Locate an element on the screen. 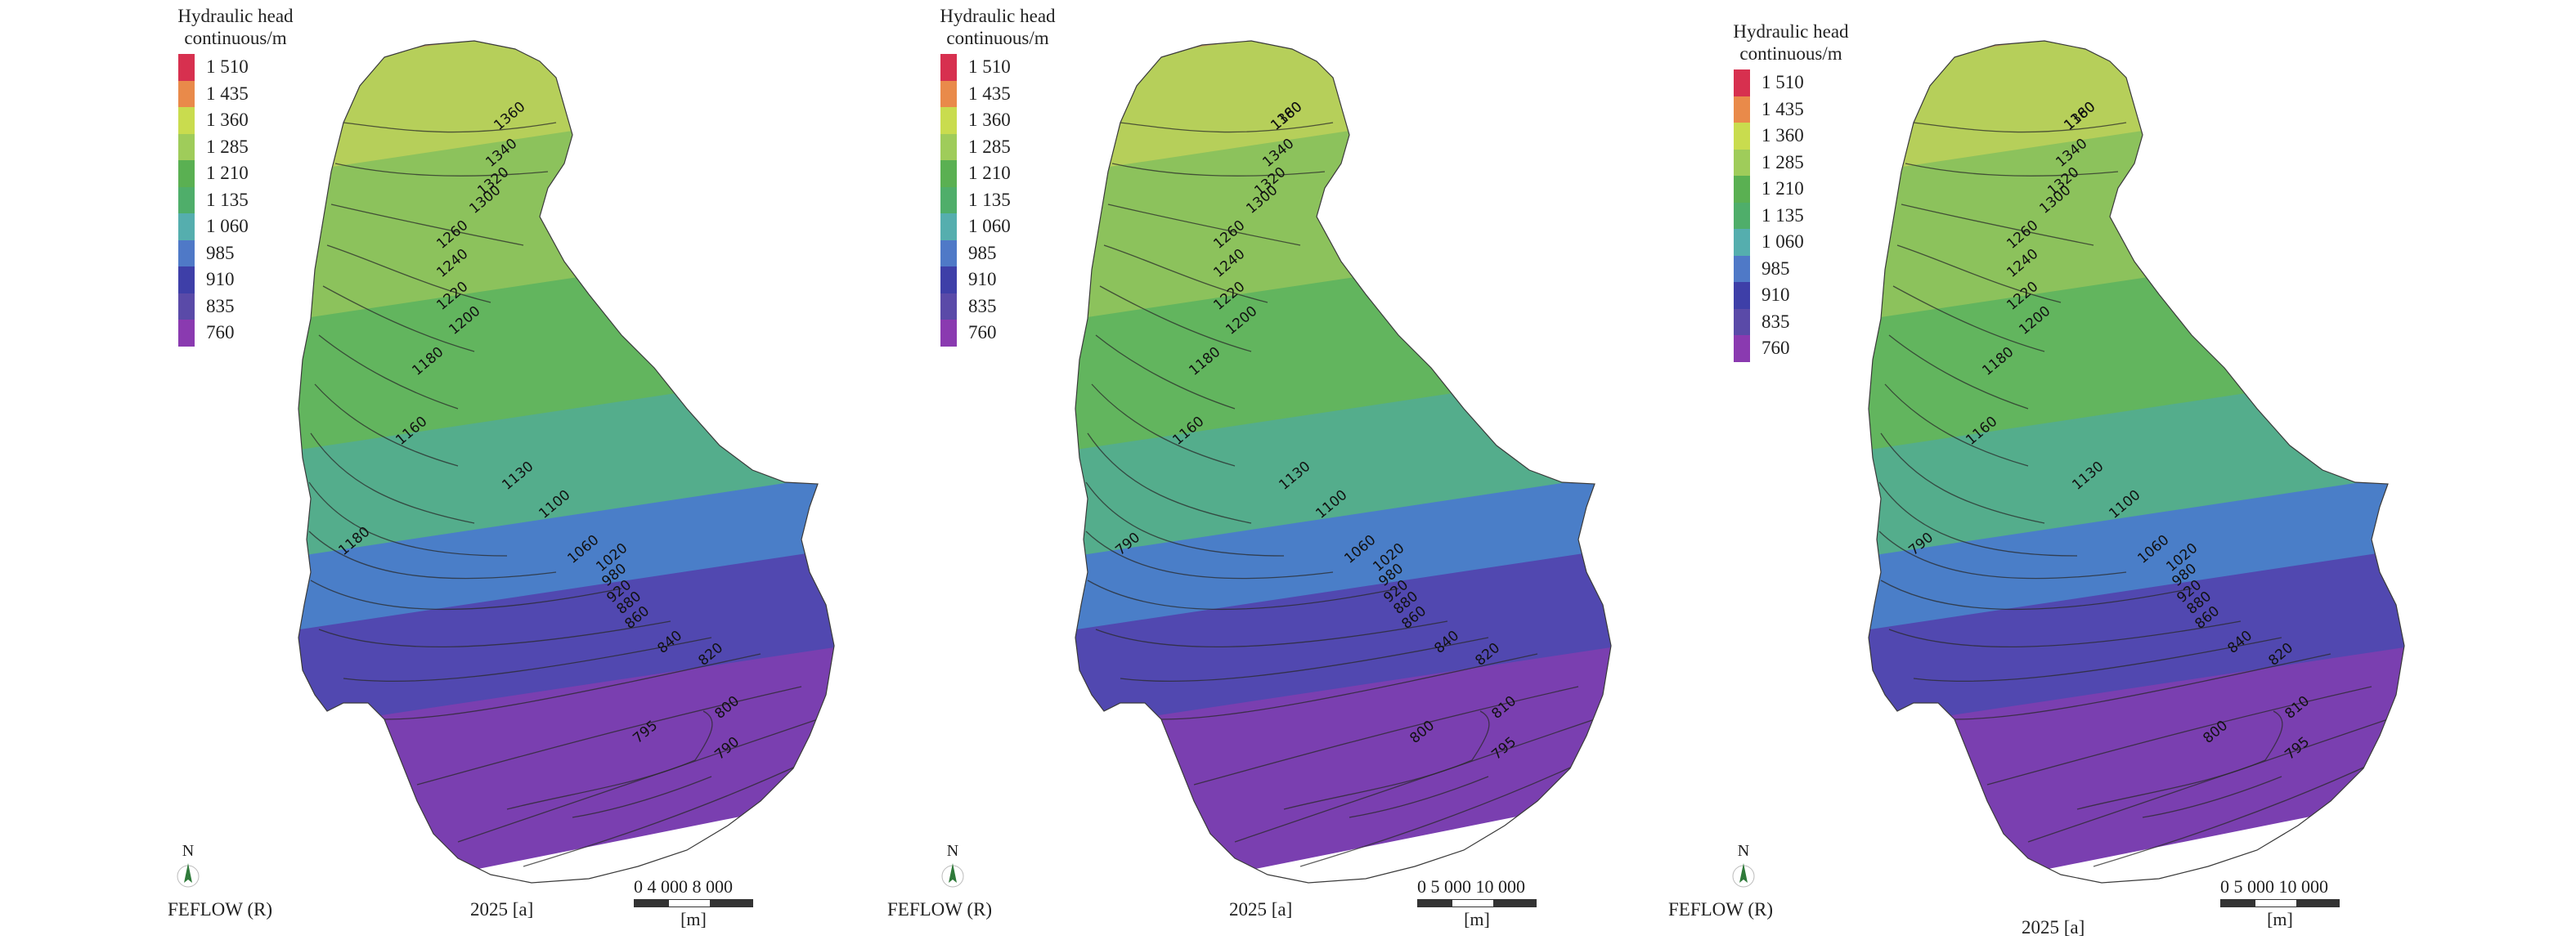 Image resolution: width=2576 pixels, height=949 pixels. north-label: N is located at coordinates (1743, 851).